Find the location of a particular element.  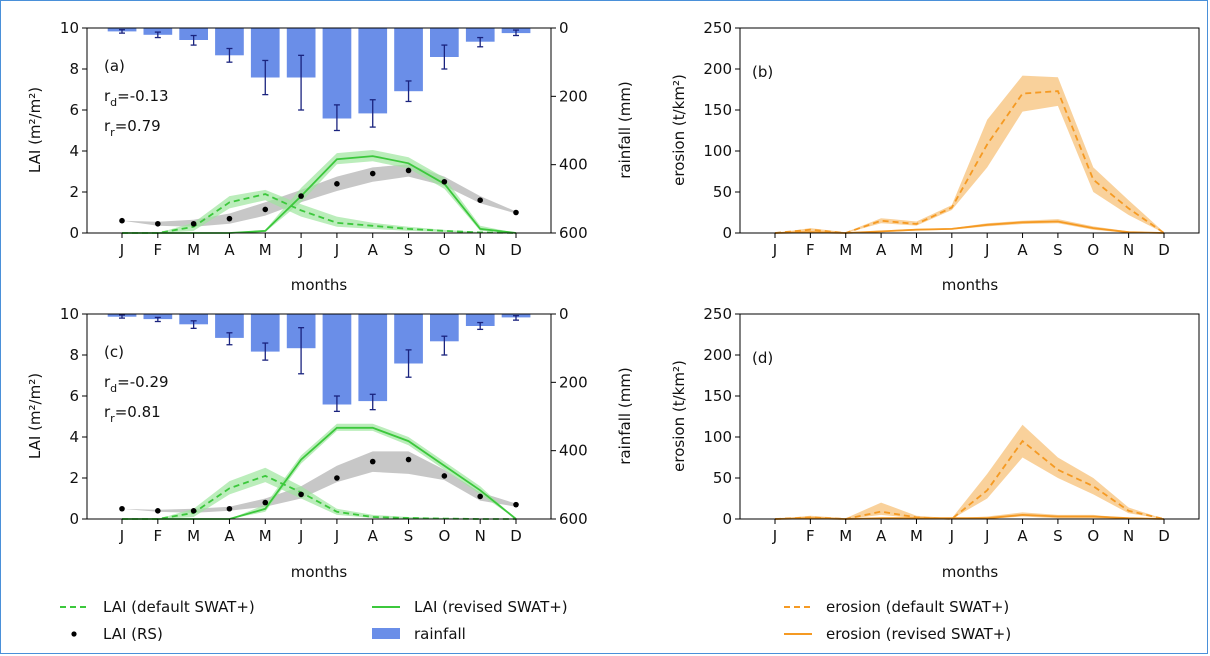

panel-b-xtick-label-7: A is located at coordinates (1022, 250).